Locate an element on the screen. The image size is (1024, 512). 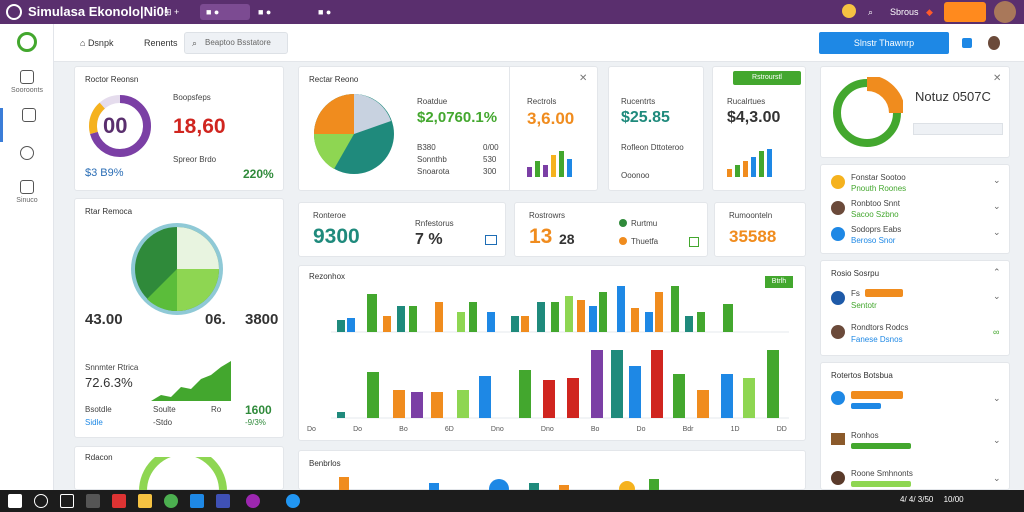
metric-label: Rectrols is located at coordinates (542, 101).